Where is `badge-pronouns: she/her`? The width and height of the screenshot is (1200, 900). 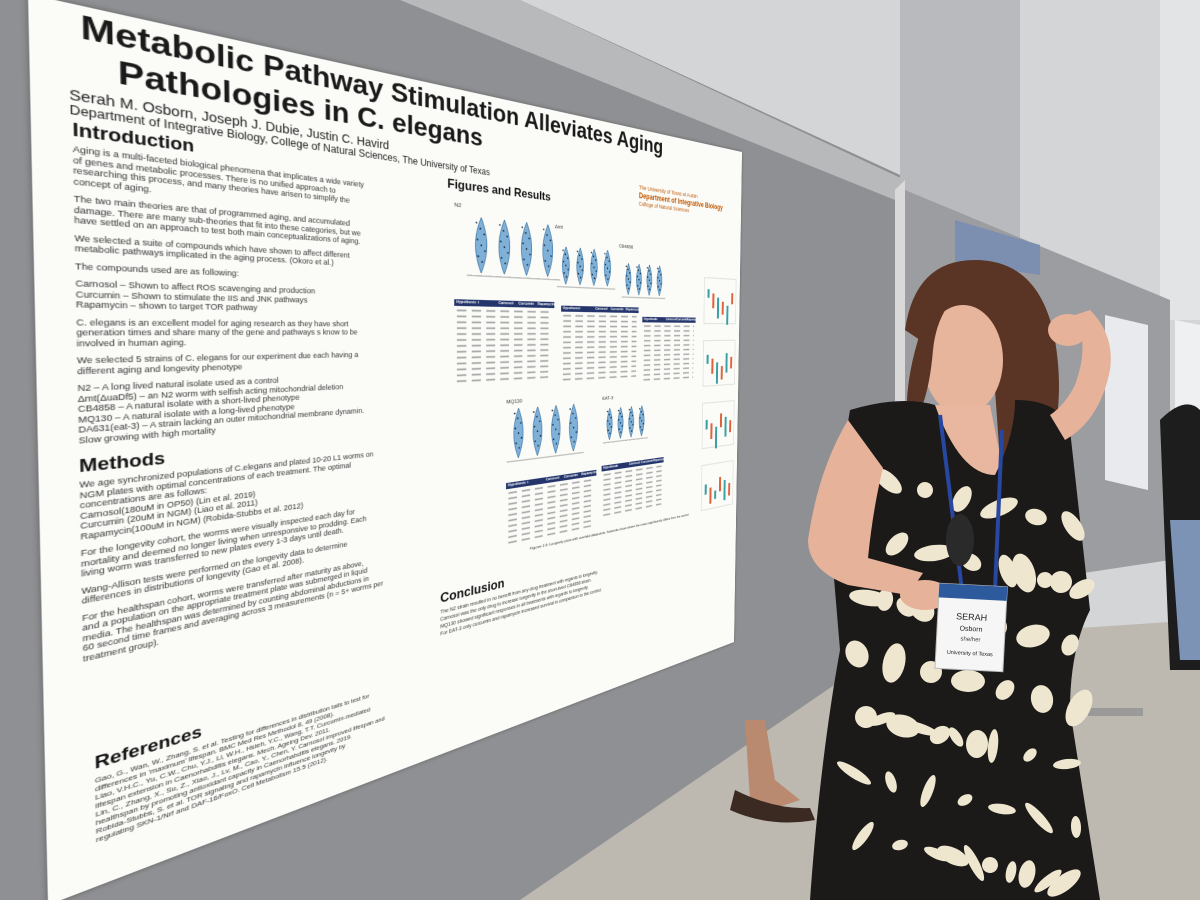
badge-pronouns: she/her is located at coordinates (970, 640).